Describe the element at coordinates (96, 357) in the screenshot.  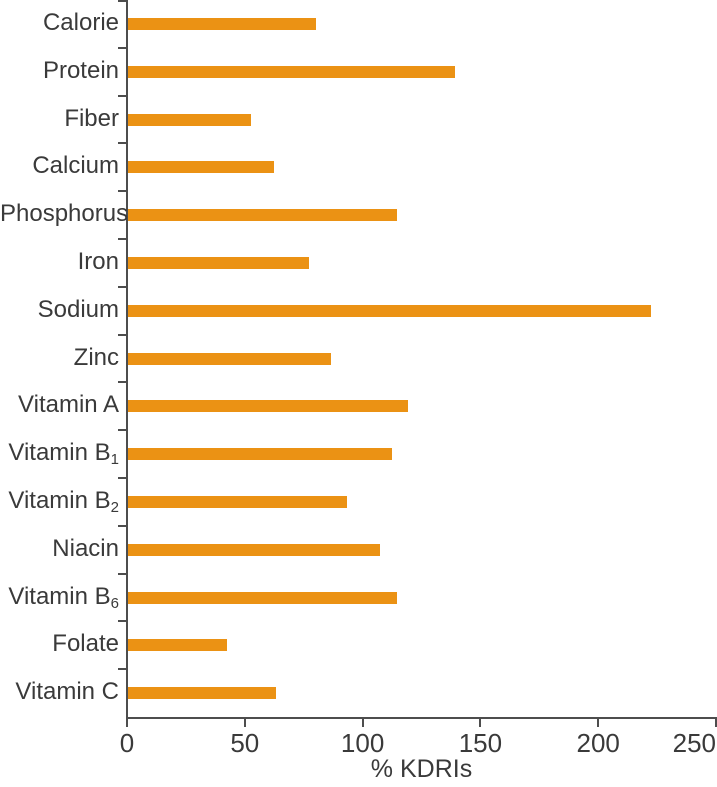
I see `category-label: Zinc` at that location.